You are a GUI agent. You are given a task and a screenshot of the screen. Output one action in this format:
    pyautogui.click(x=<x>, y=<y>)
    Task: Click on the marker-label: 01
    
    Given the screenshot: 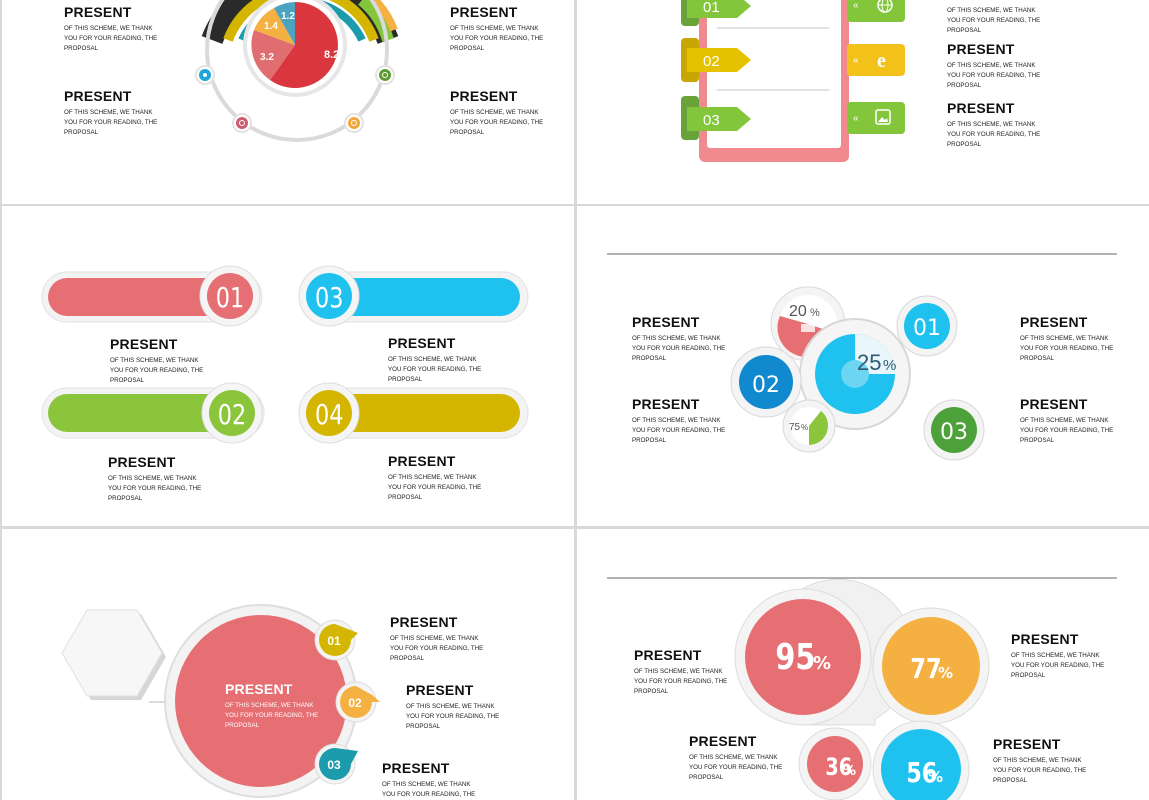 What is the action you would take?
    pyautogui.click(x=334, y=641)
    